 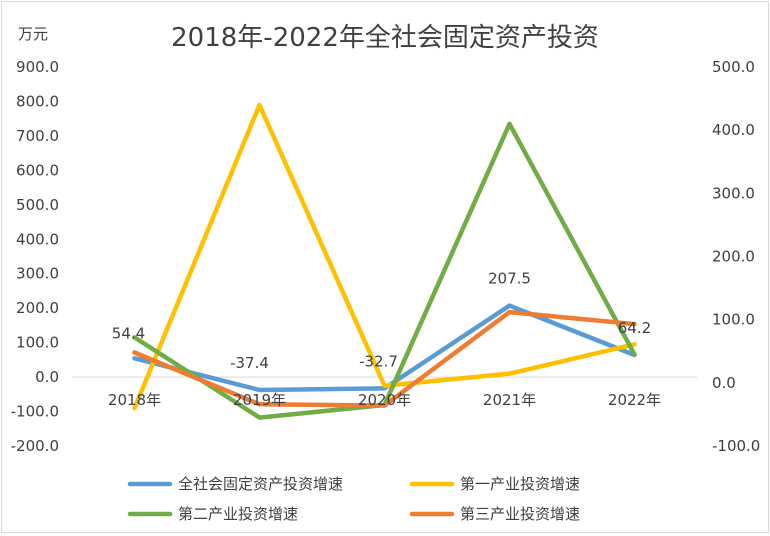 I want to click on legend-item-3: 第二产业投资增速, so click(x=212, y=514).